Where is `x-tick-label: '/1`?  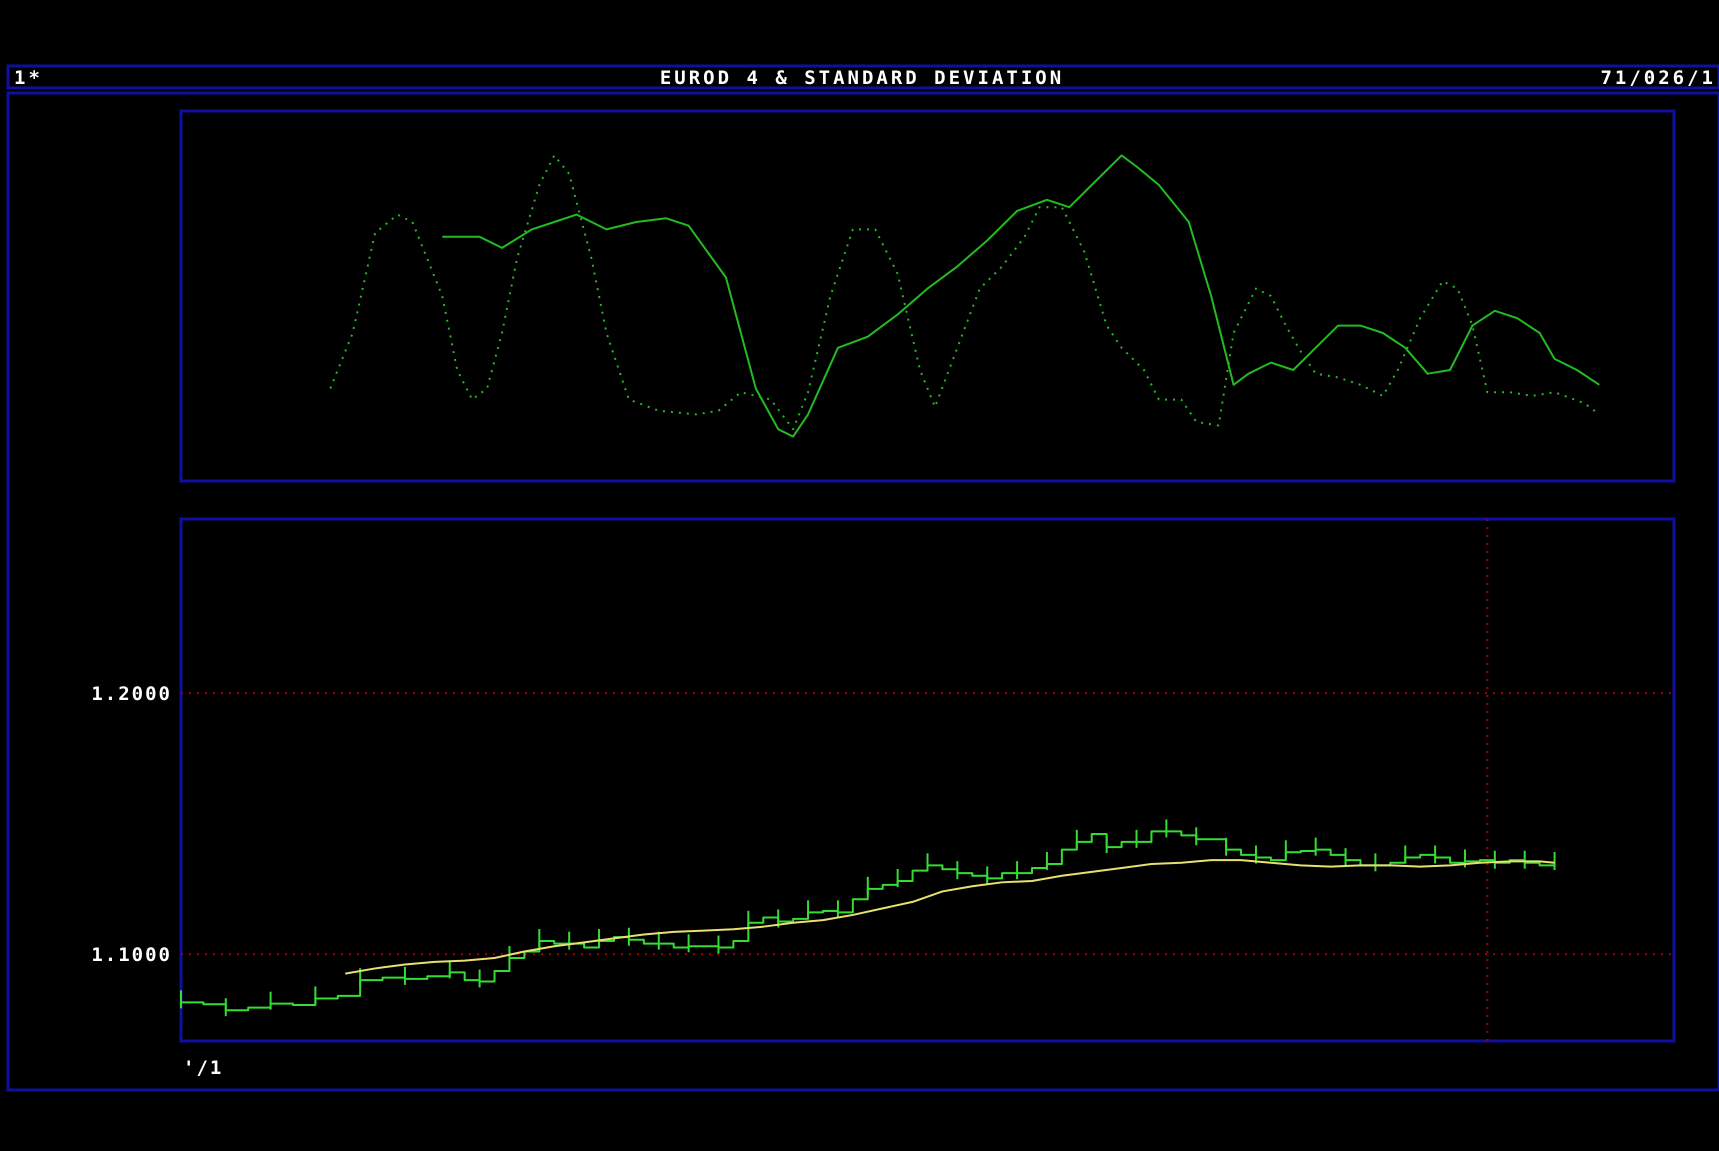 x-tick-label: '/1 is located at coordinates (203, 1068).